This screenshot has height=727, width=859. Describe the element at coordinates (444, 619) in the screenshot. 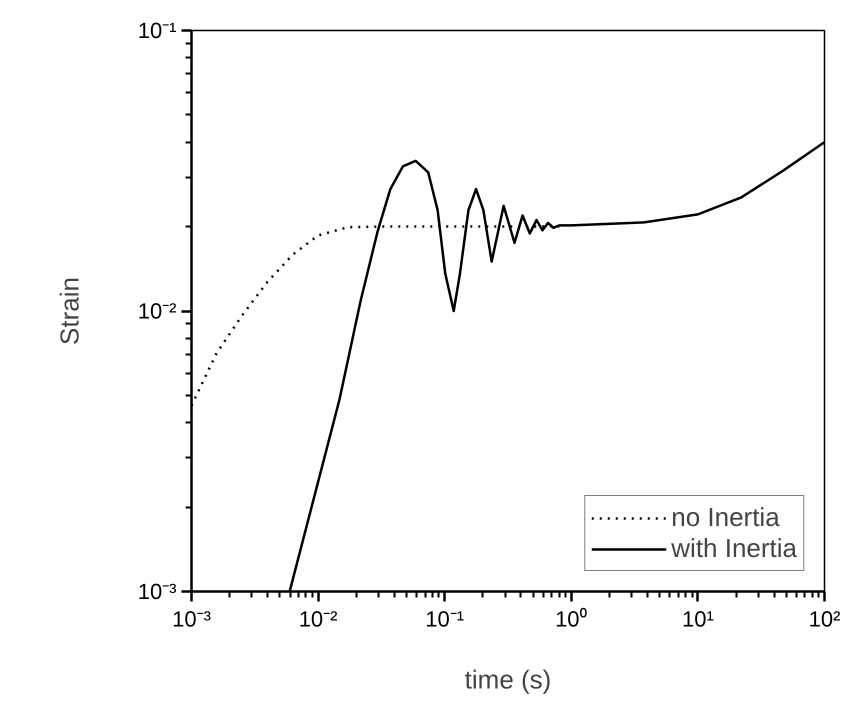

I see `x-tick-label: 10⁻¹` at that location.